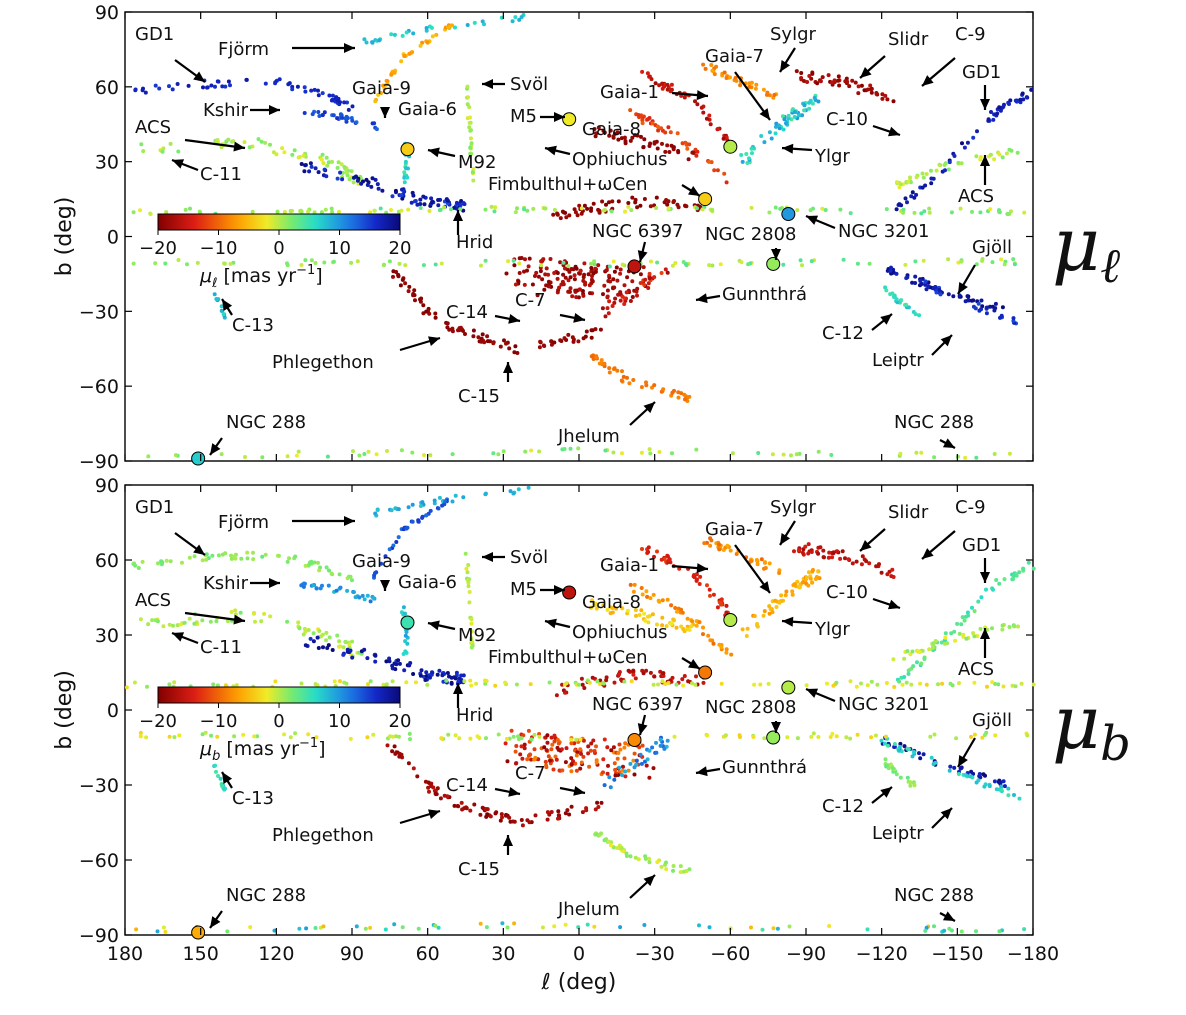  Describe the element at coordinates (530, 300) in the screenshot. I see `stream-label: C-7` at that location.